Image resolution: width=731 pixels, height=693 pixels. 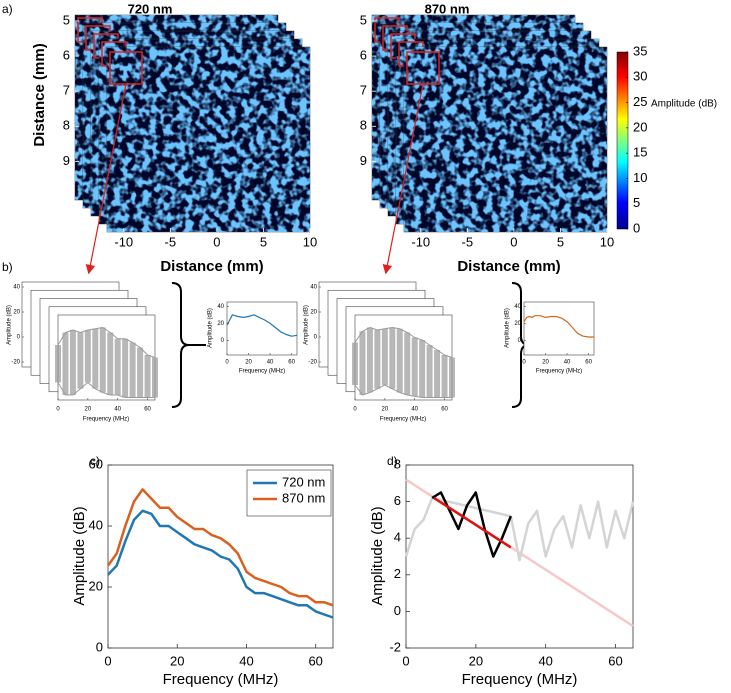 What do you see at coordinates (180, 345) in the screenshot?
I see `brace` at bounding box center [180, 345].